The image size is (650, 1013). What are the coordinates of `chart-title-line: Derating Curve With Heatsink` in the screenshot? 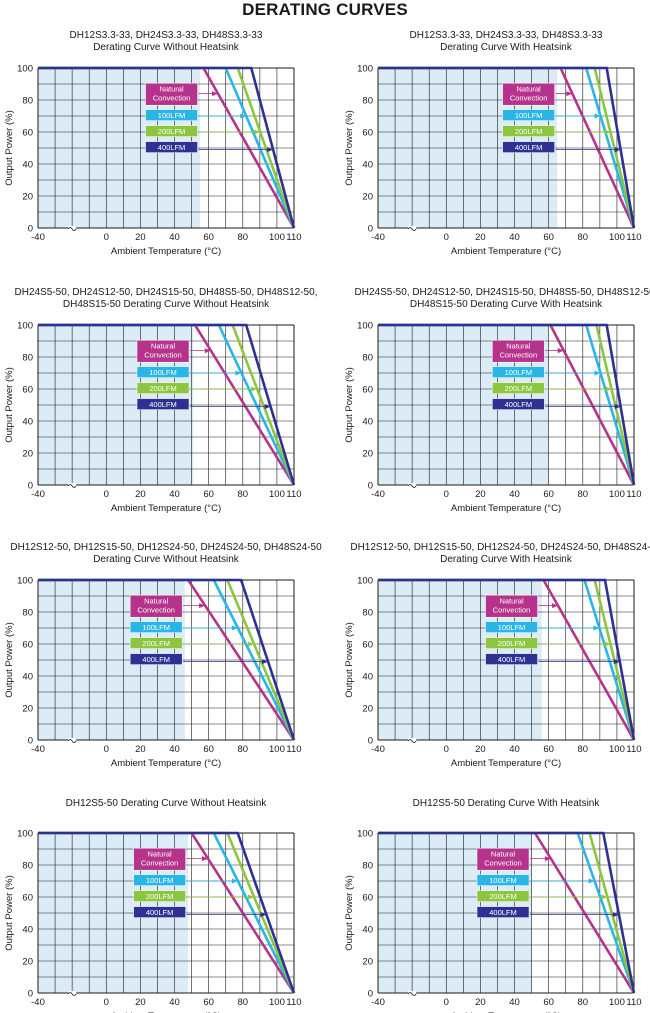 It's located at (506, 47).